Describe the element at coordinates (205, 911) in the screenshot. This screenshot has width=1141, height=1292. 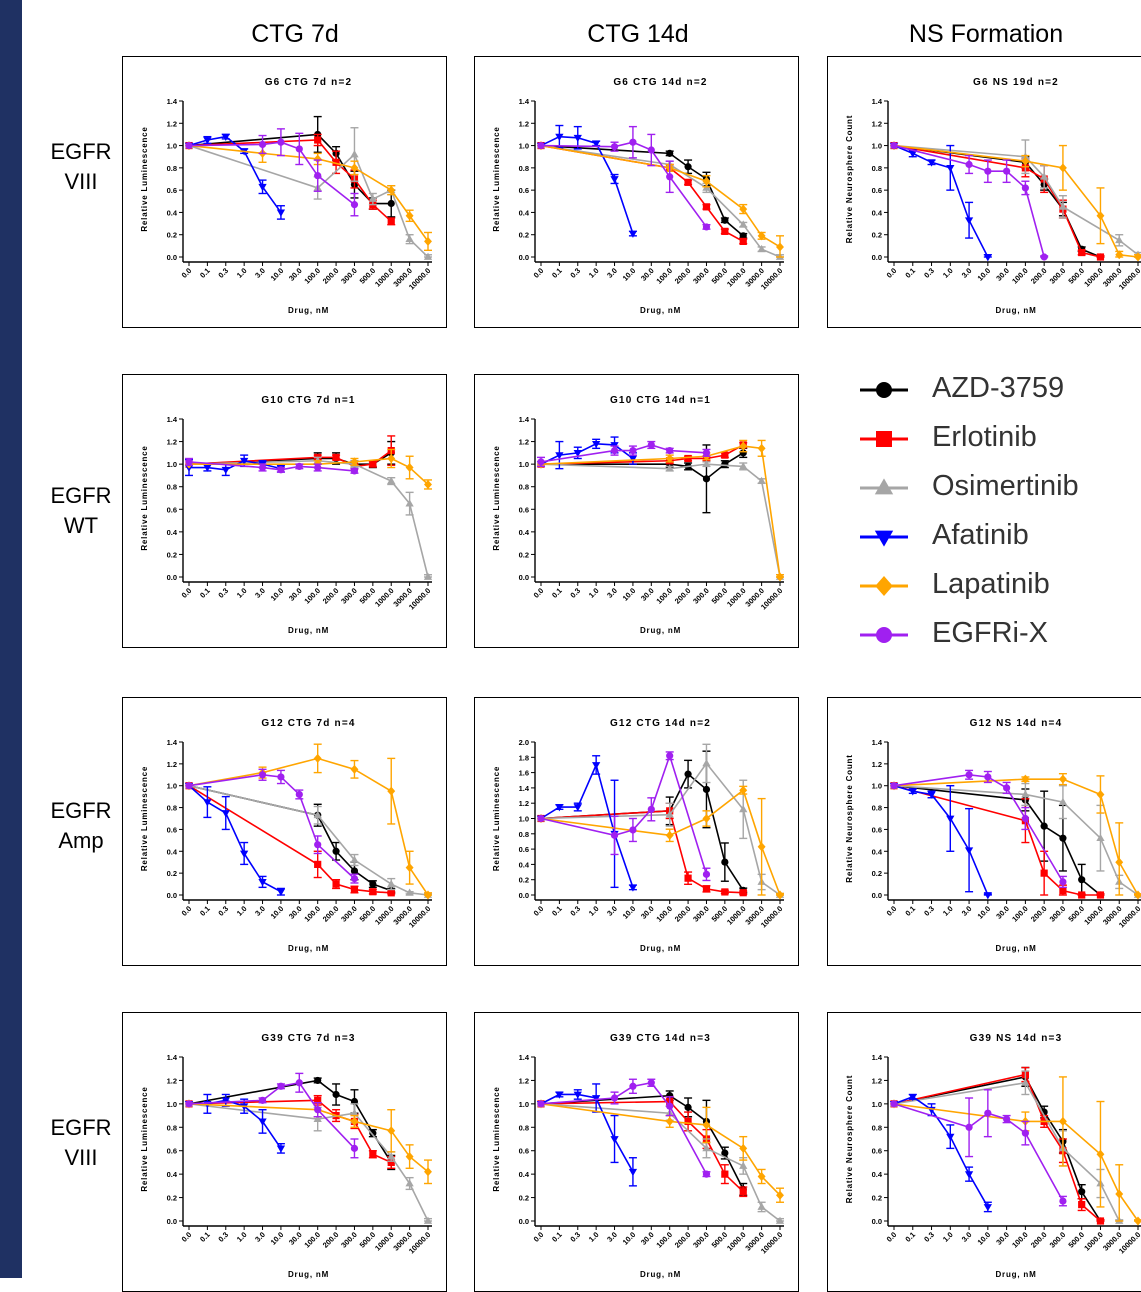
I see `x-tick-label: 0.1` at that location.